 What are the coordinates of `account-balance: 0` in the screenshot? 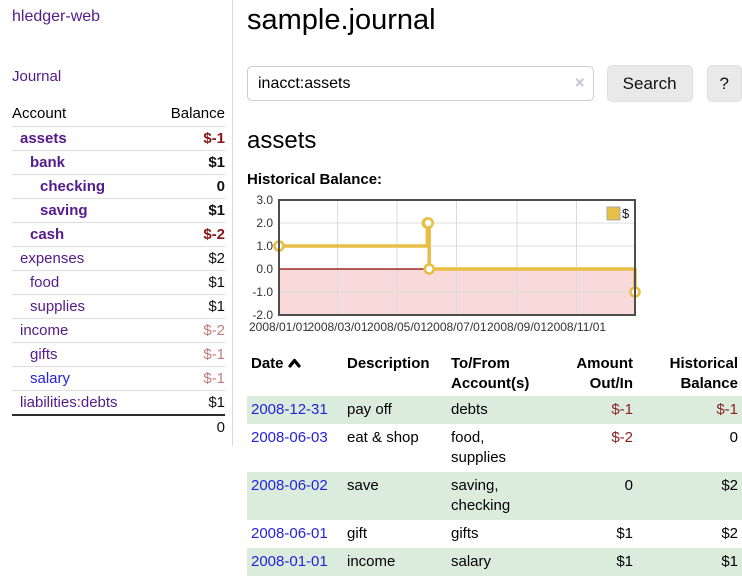 It's located at (220, 186).